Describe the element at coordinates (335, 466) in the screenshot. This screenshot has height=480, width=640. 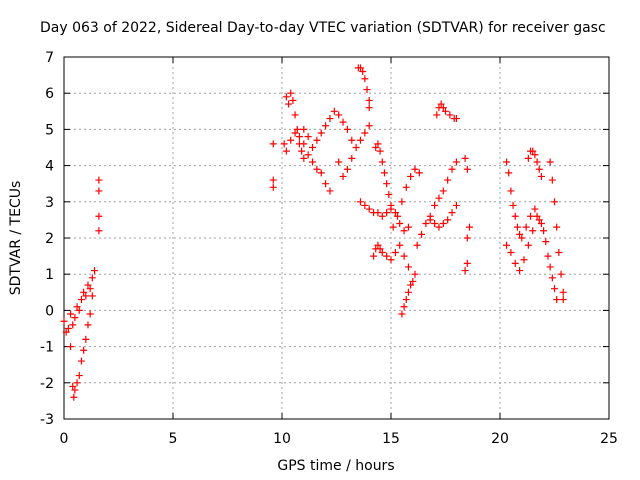
I see `x-axis-label: GPS time / hours` at that location.